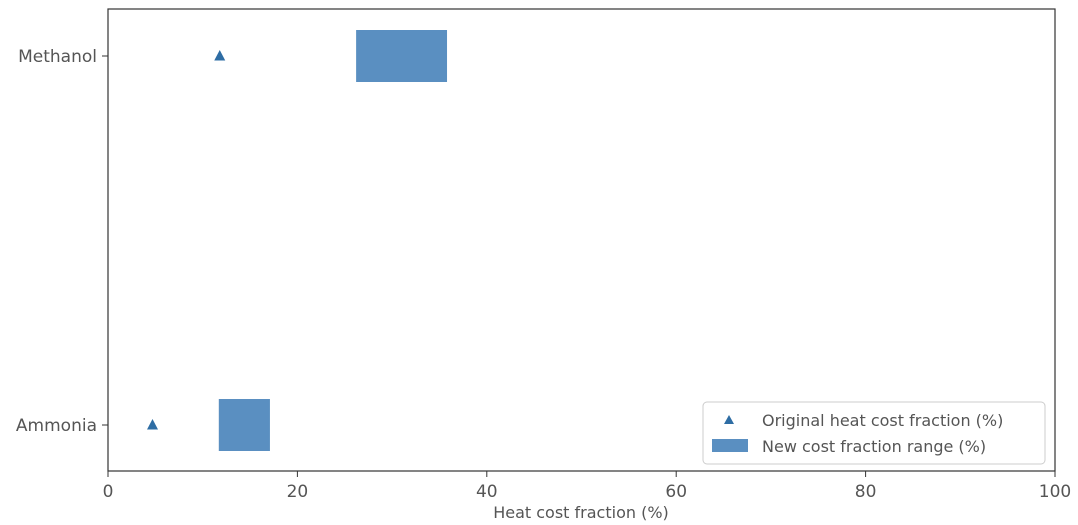  What do you see at coordinates (56, 426) in the screenshot?
I see `y-tick-label-ammonia: Ammonia` at bounding box center [56, 426].